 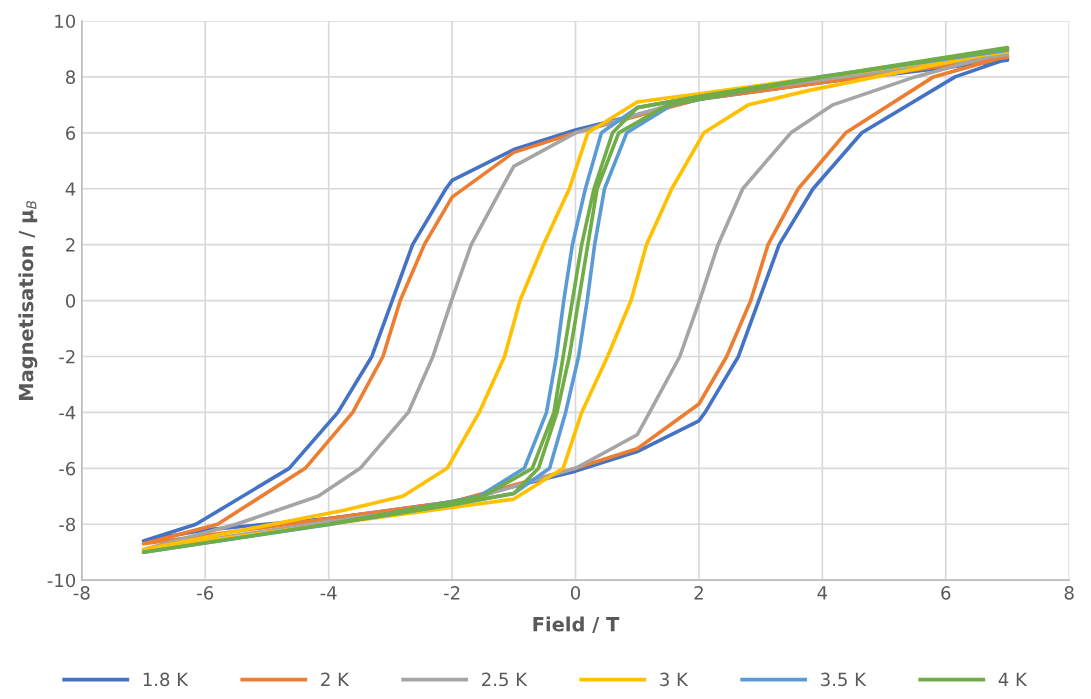 What do you see at coordinates (67, 524) in the screenshot?
I see `y-tick-label: -8` at bounding box center [67, 524].